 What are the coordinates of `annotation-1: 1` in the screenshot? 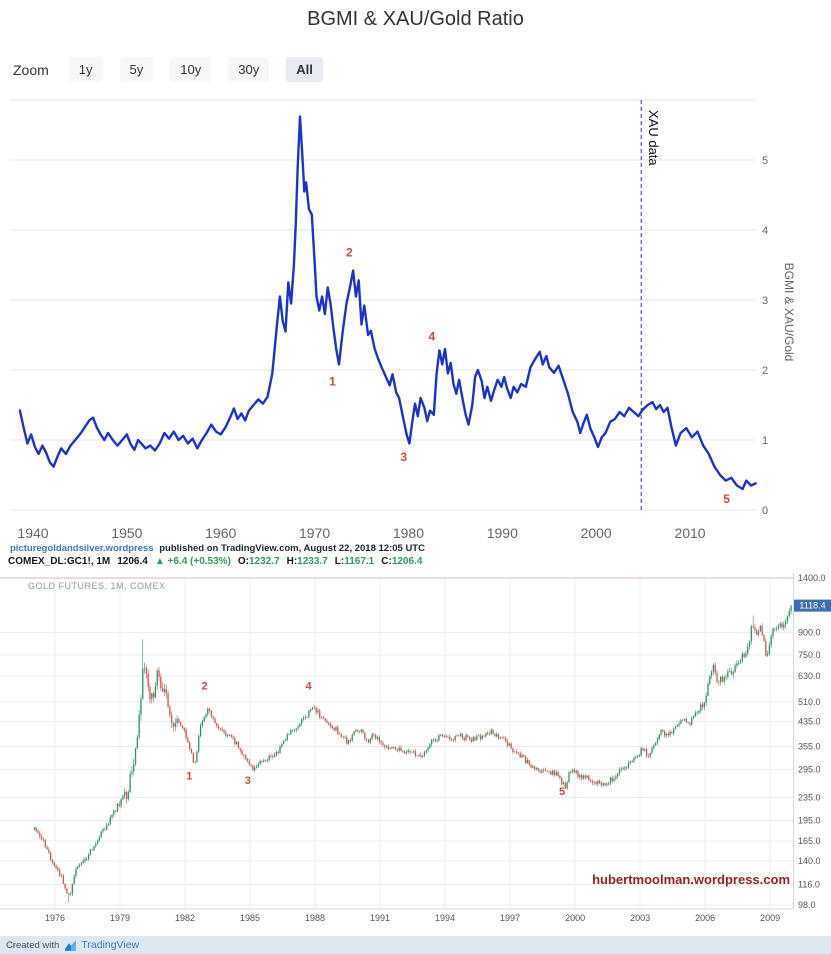 It's located at (189, 776).